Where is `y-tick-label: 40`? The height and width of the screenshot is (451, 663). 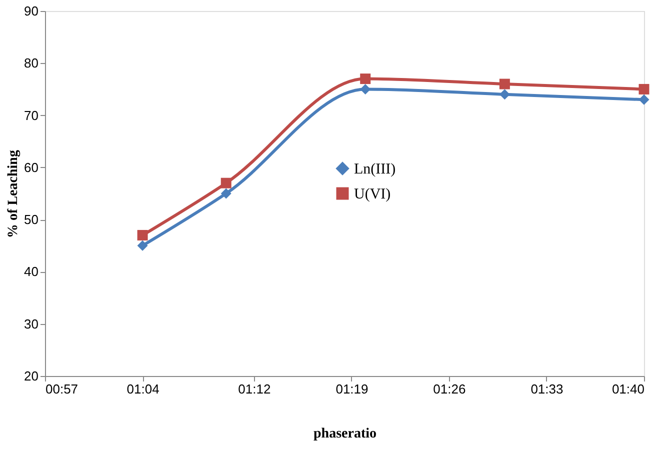
y-tick-label: 40 is located at coordinates (31, 272).